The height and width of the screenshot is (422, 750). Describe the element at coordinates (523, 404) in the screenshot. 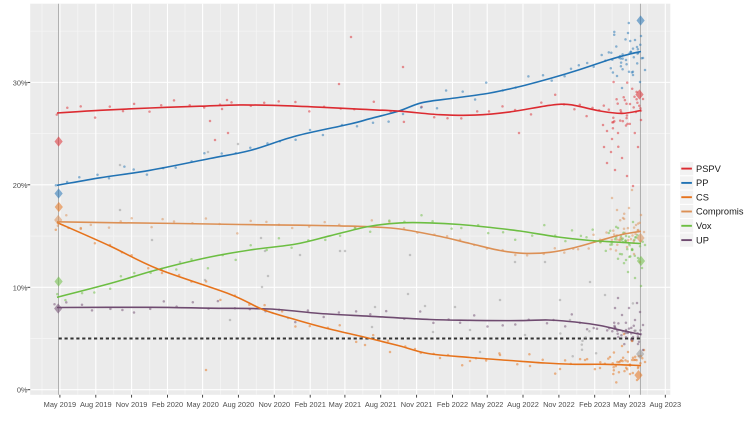

I see `svg-text: Aug 2022` at that location.